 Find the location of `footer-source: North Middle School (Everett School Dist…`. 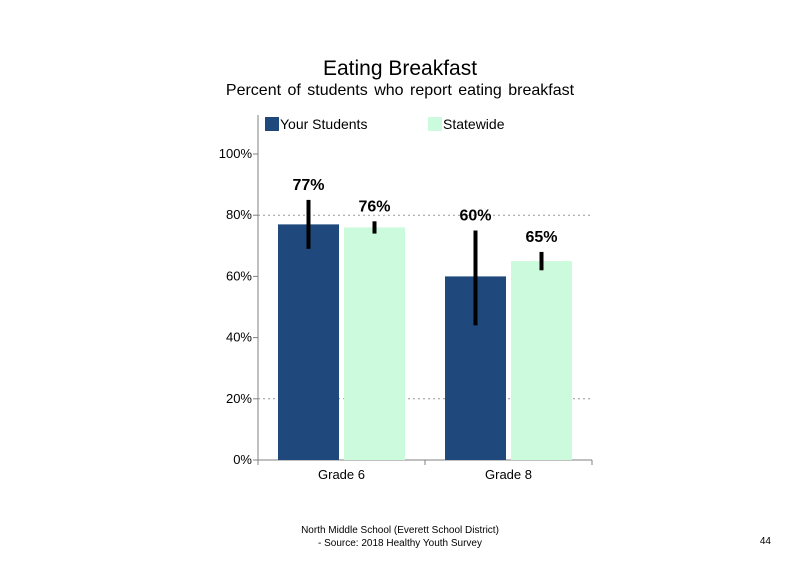

footer-source: North Middle School (Everett School Dist… is located at coordinates (400, 537).